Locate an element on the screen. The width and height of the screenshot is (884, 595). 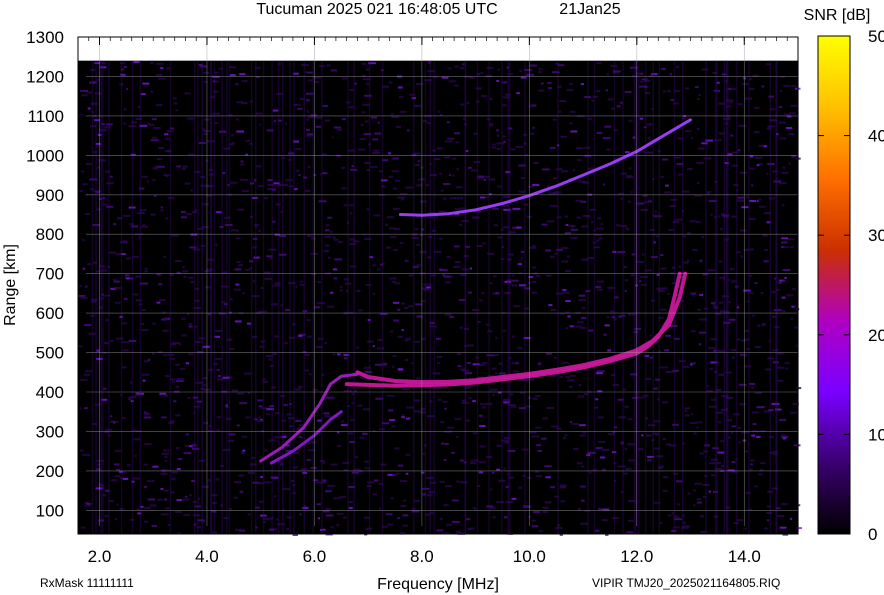
rxmask-note: RxMask 11111111 is located at coordinates (87, 583).